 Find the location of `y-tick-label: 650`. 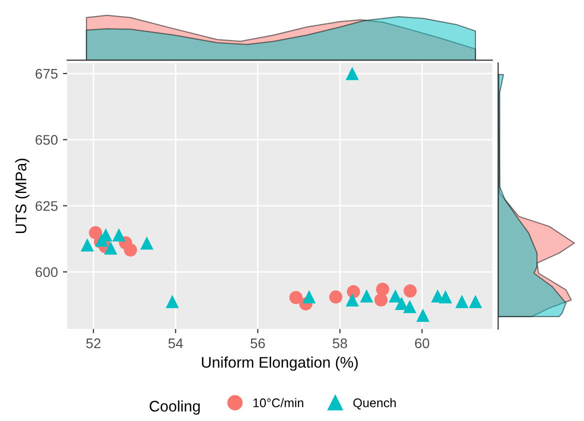

y-tick-label: 650 is located at coordinates (47, 139).